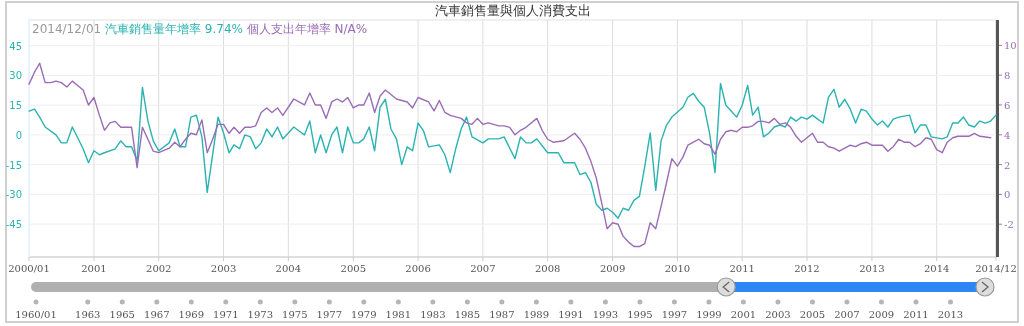  I want to click on x2-tick-label: 1995, so click(640, 314).